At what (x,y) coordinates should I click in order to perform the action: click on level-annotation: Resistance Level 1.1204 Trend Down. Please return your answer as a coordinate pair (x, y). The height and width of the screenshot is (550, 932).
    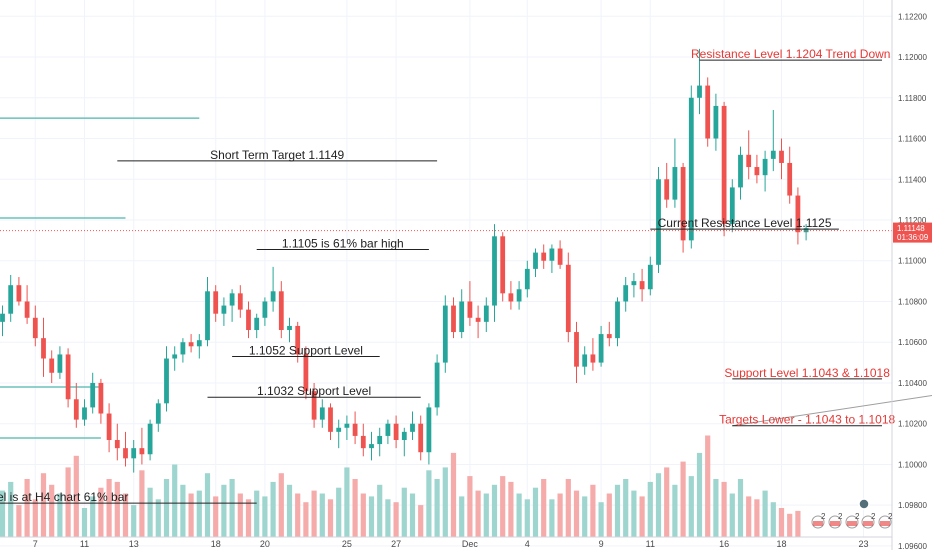
    Looking at the image, I should click on (790, 54).